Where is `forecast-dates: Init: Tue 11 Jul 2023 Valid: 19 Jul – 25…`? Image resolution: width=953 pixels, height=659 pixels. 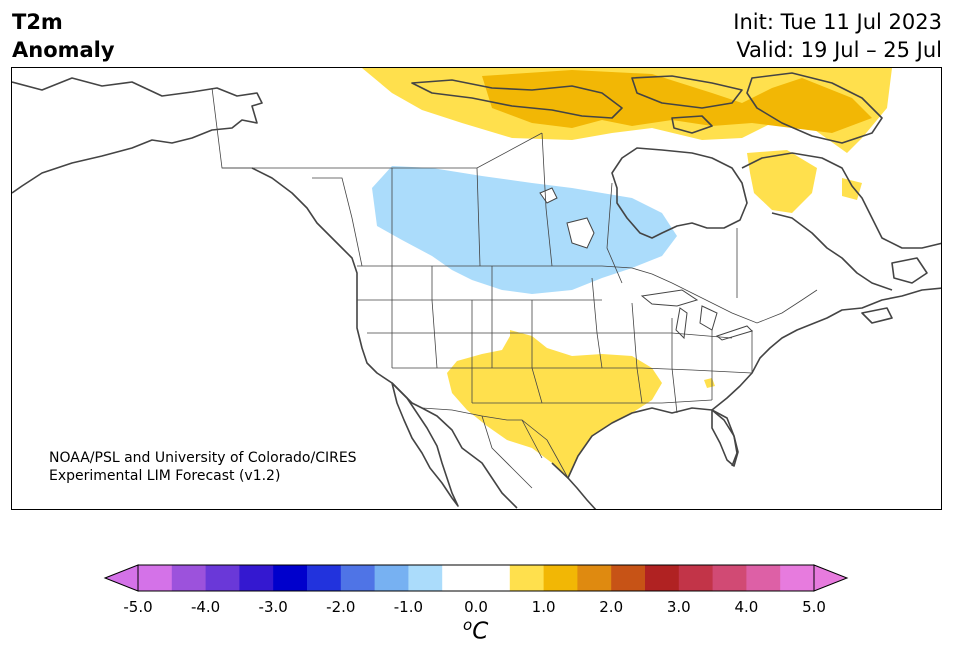
forecast-dates: Init: Tue 11 Jul 2023 Valid: 19 Jul – 25… is located at coordinates (837, 36).